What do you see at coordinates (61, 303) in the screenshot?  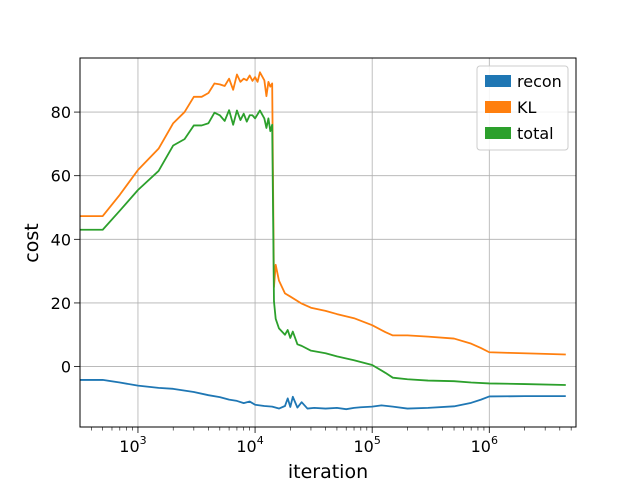 I see `y-tick-label: 20` at bounding box center [61, 303].